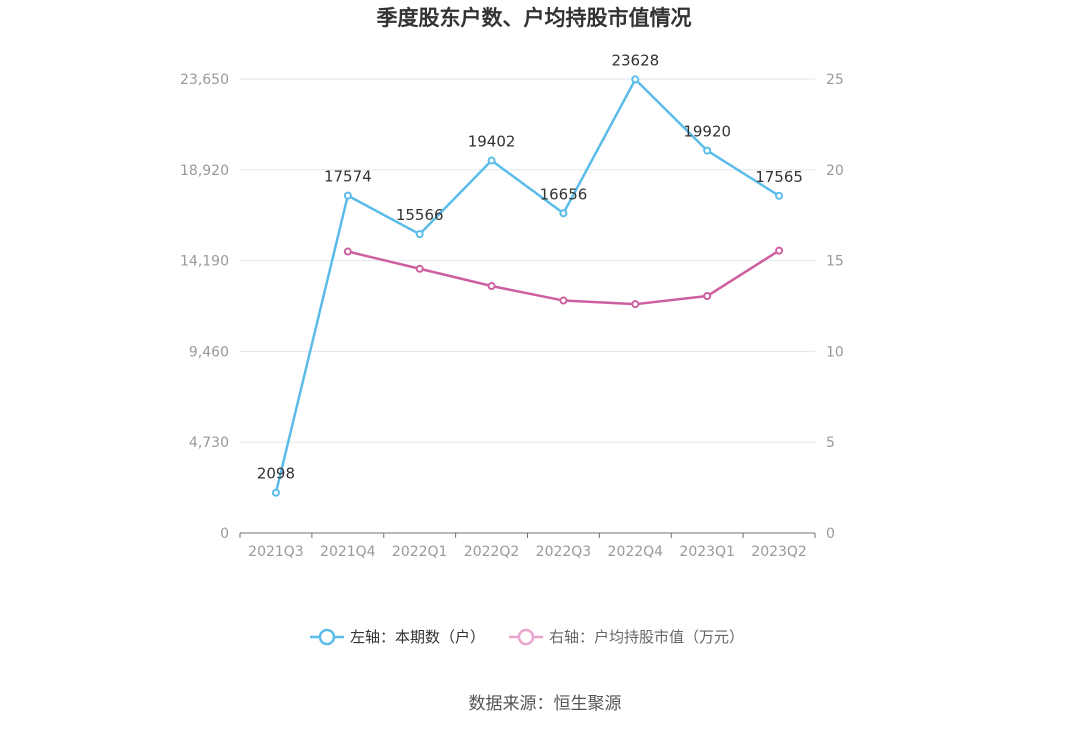 The height and width of the screenshot is (729, 1090). What do you see at coordinates (420, 552) in the screenshot?
I see `x-tick-label: 2022Q1` at bounding box center [420, 552].